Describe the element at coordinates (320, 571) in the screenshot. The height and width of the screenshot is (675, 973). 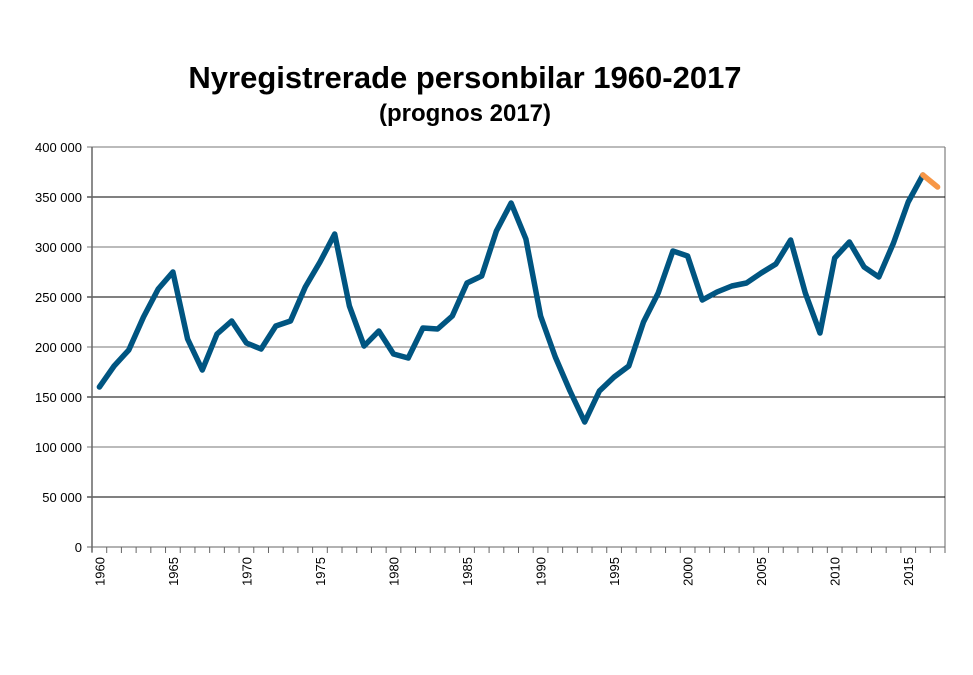
I see `x-tick-label: 1975` at that location.